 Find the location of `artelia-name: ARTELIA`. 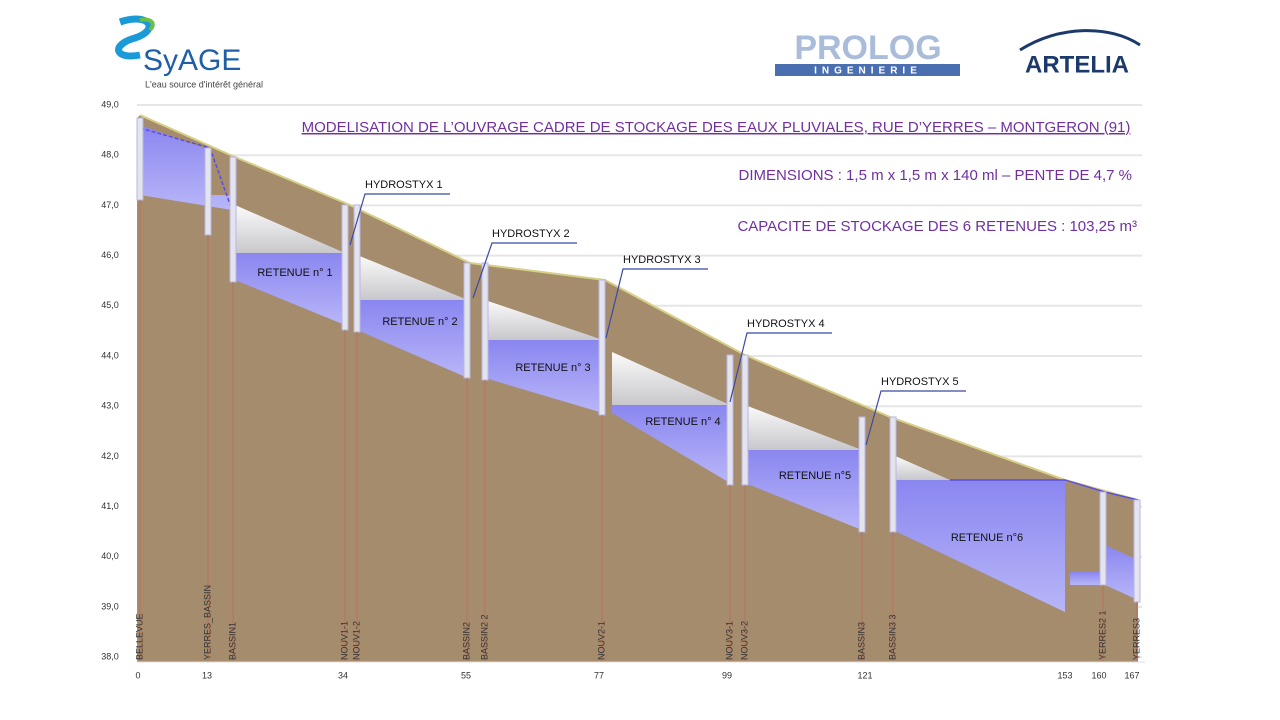

artelia-name: ARTELIA is located at coordinates (1077, 64).